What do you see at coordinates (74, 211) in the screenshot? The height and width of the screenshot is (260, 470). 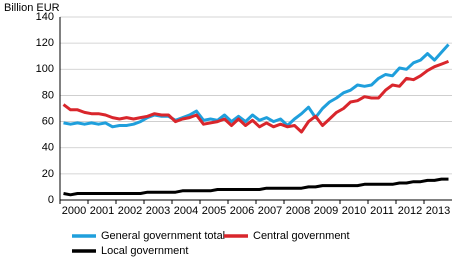 I see `x-tick-label: 2000` at bounding box center [74, 211].